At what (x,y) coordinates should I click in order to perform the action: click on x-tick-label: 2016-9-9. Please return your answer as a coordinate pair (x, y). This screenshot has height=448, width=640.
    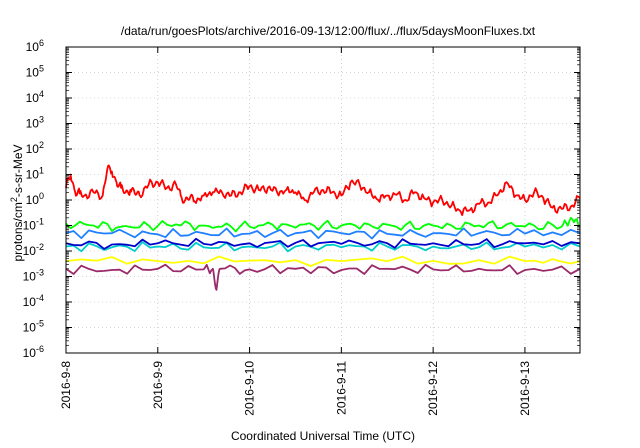
    Looking at the image, I should click on (158, 385).